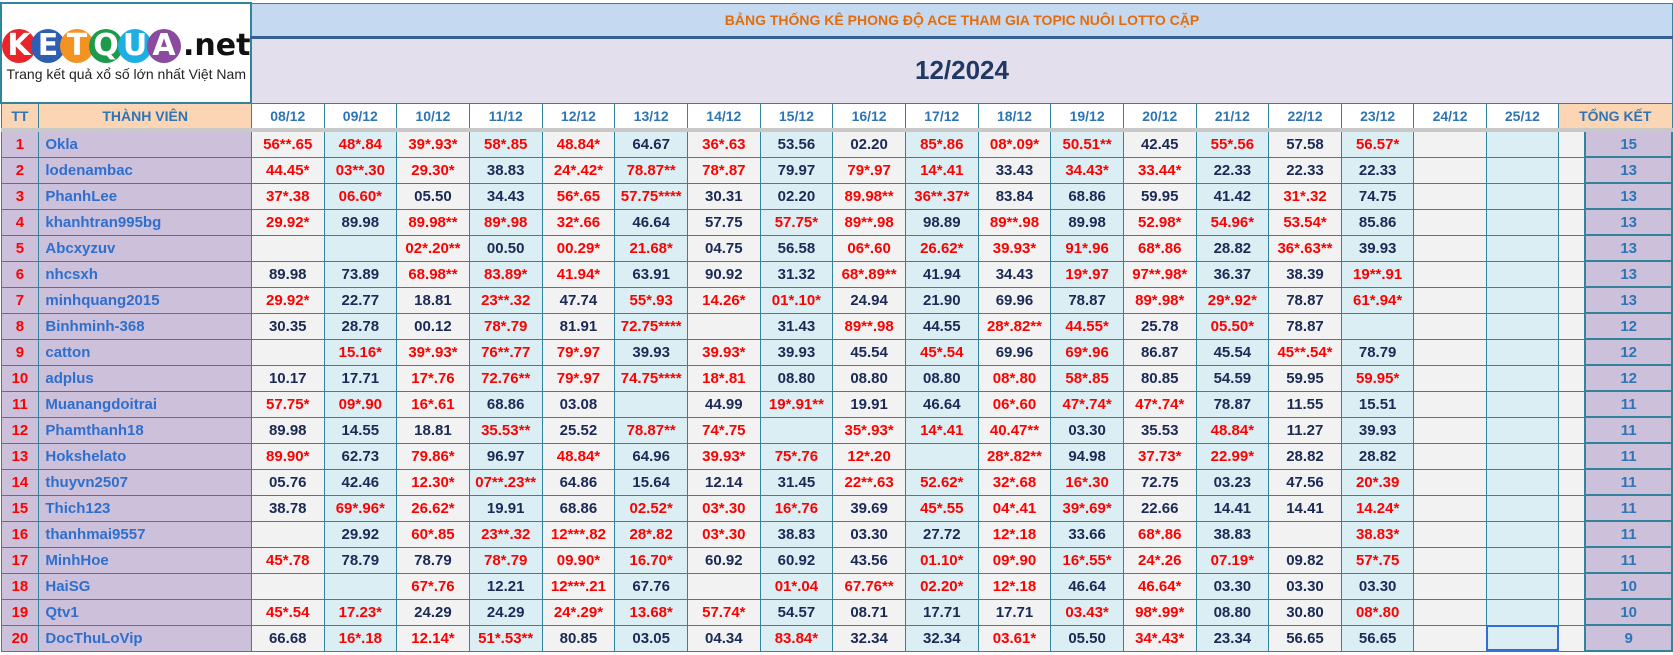 The height and width of the screenshot is (655, 1673). I want to click on score-cell: 30.35, so click(287, 326).